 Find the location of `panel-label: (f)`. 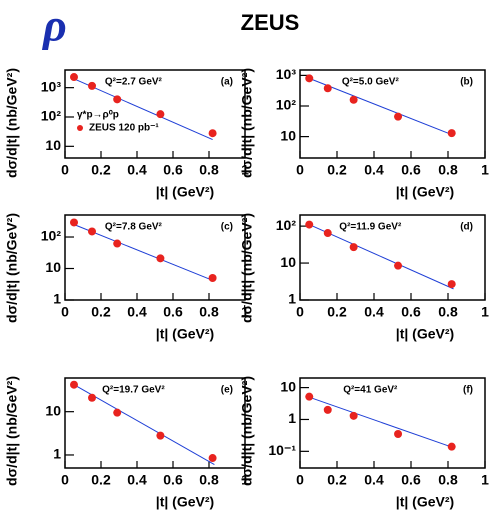

panel-label: (f) is located at coordinates (468, 390).